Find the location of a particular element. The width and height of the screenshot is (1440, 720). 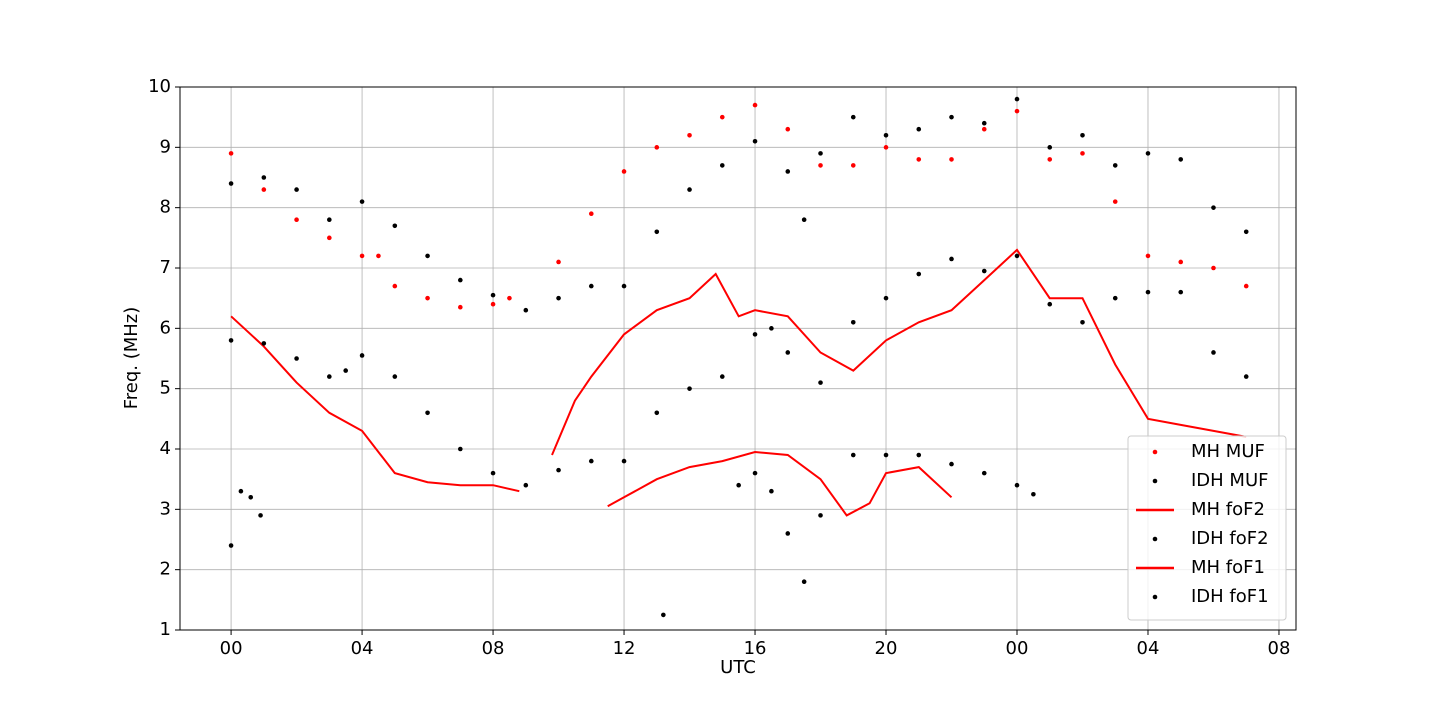

legend-label: IDH foF2 is located at coordinates (1230, 538).